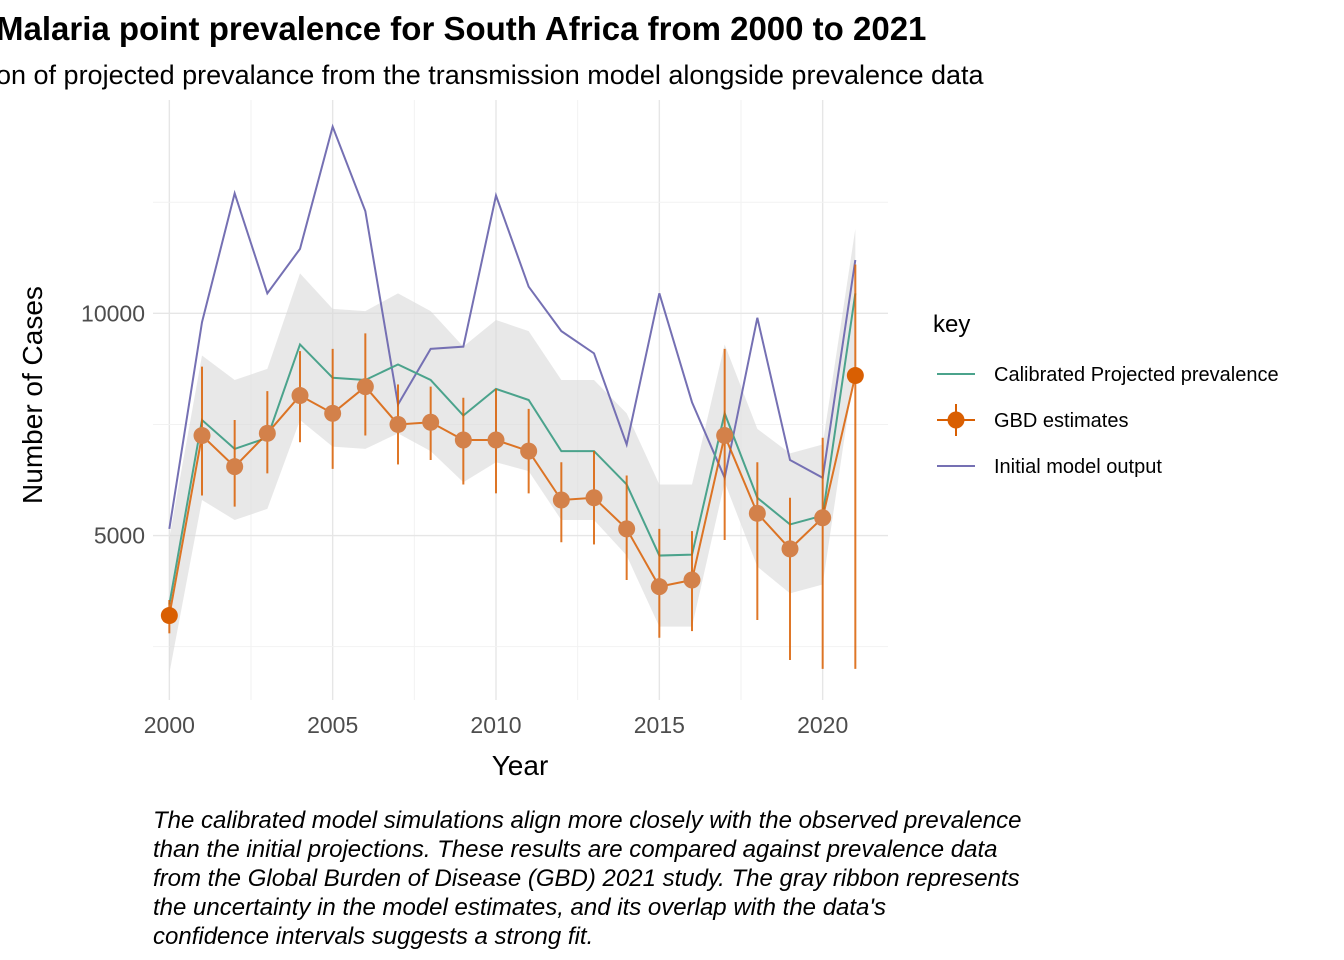 Image resolution: width=1344 pixels, height=960 pixels. What do you see at coordinates (956, 420) in the screenshot?
I see `legend-key-point` at bounding box center [956, 420].